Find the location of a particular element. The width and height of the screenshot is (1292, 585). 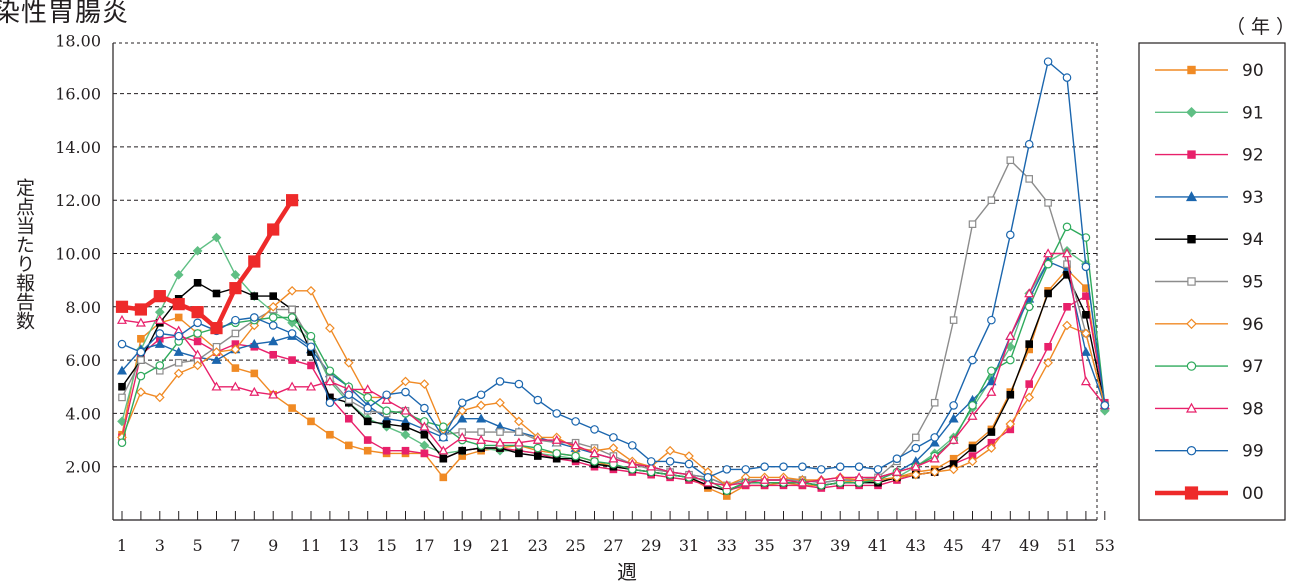

x-tick-label: 23 is located at coordinates (538, 545).